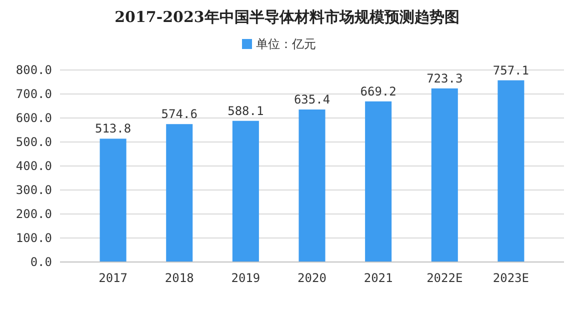  Describe the element at coordinates (286, 44) in the screenshot. I see `legend-label: 单位：亿元` at that location.